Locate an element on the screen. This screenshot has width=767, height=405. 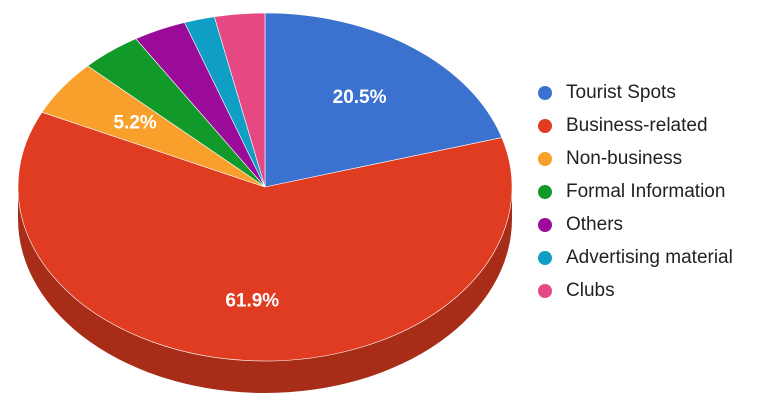
legend-item-tourist-spots: Tourist Spots is located at coordinates (651, 92).